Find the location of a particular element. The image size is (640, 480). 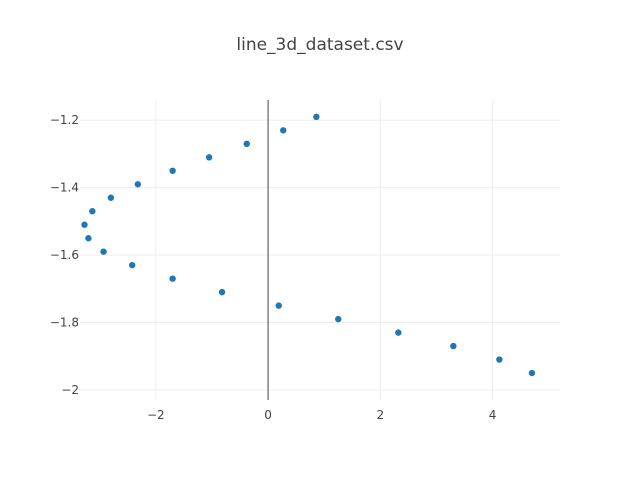

x-tick-labels: −2 0 2 4 is located at coordinates (322, 415).